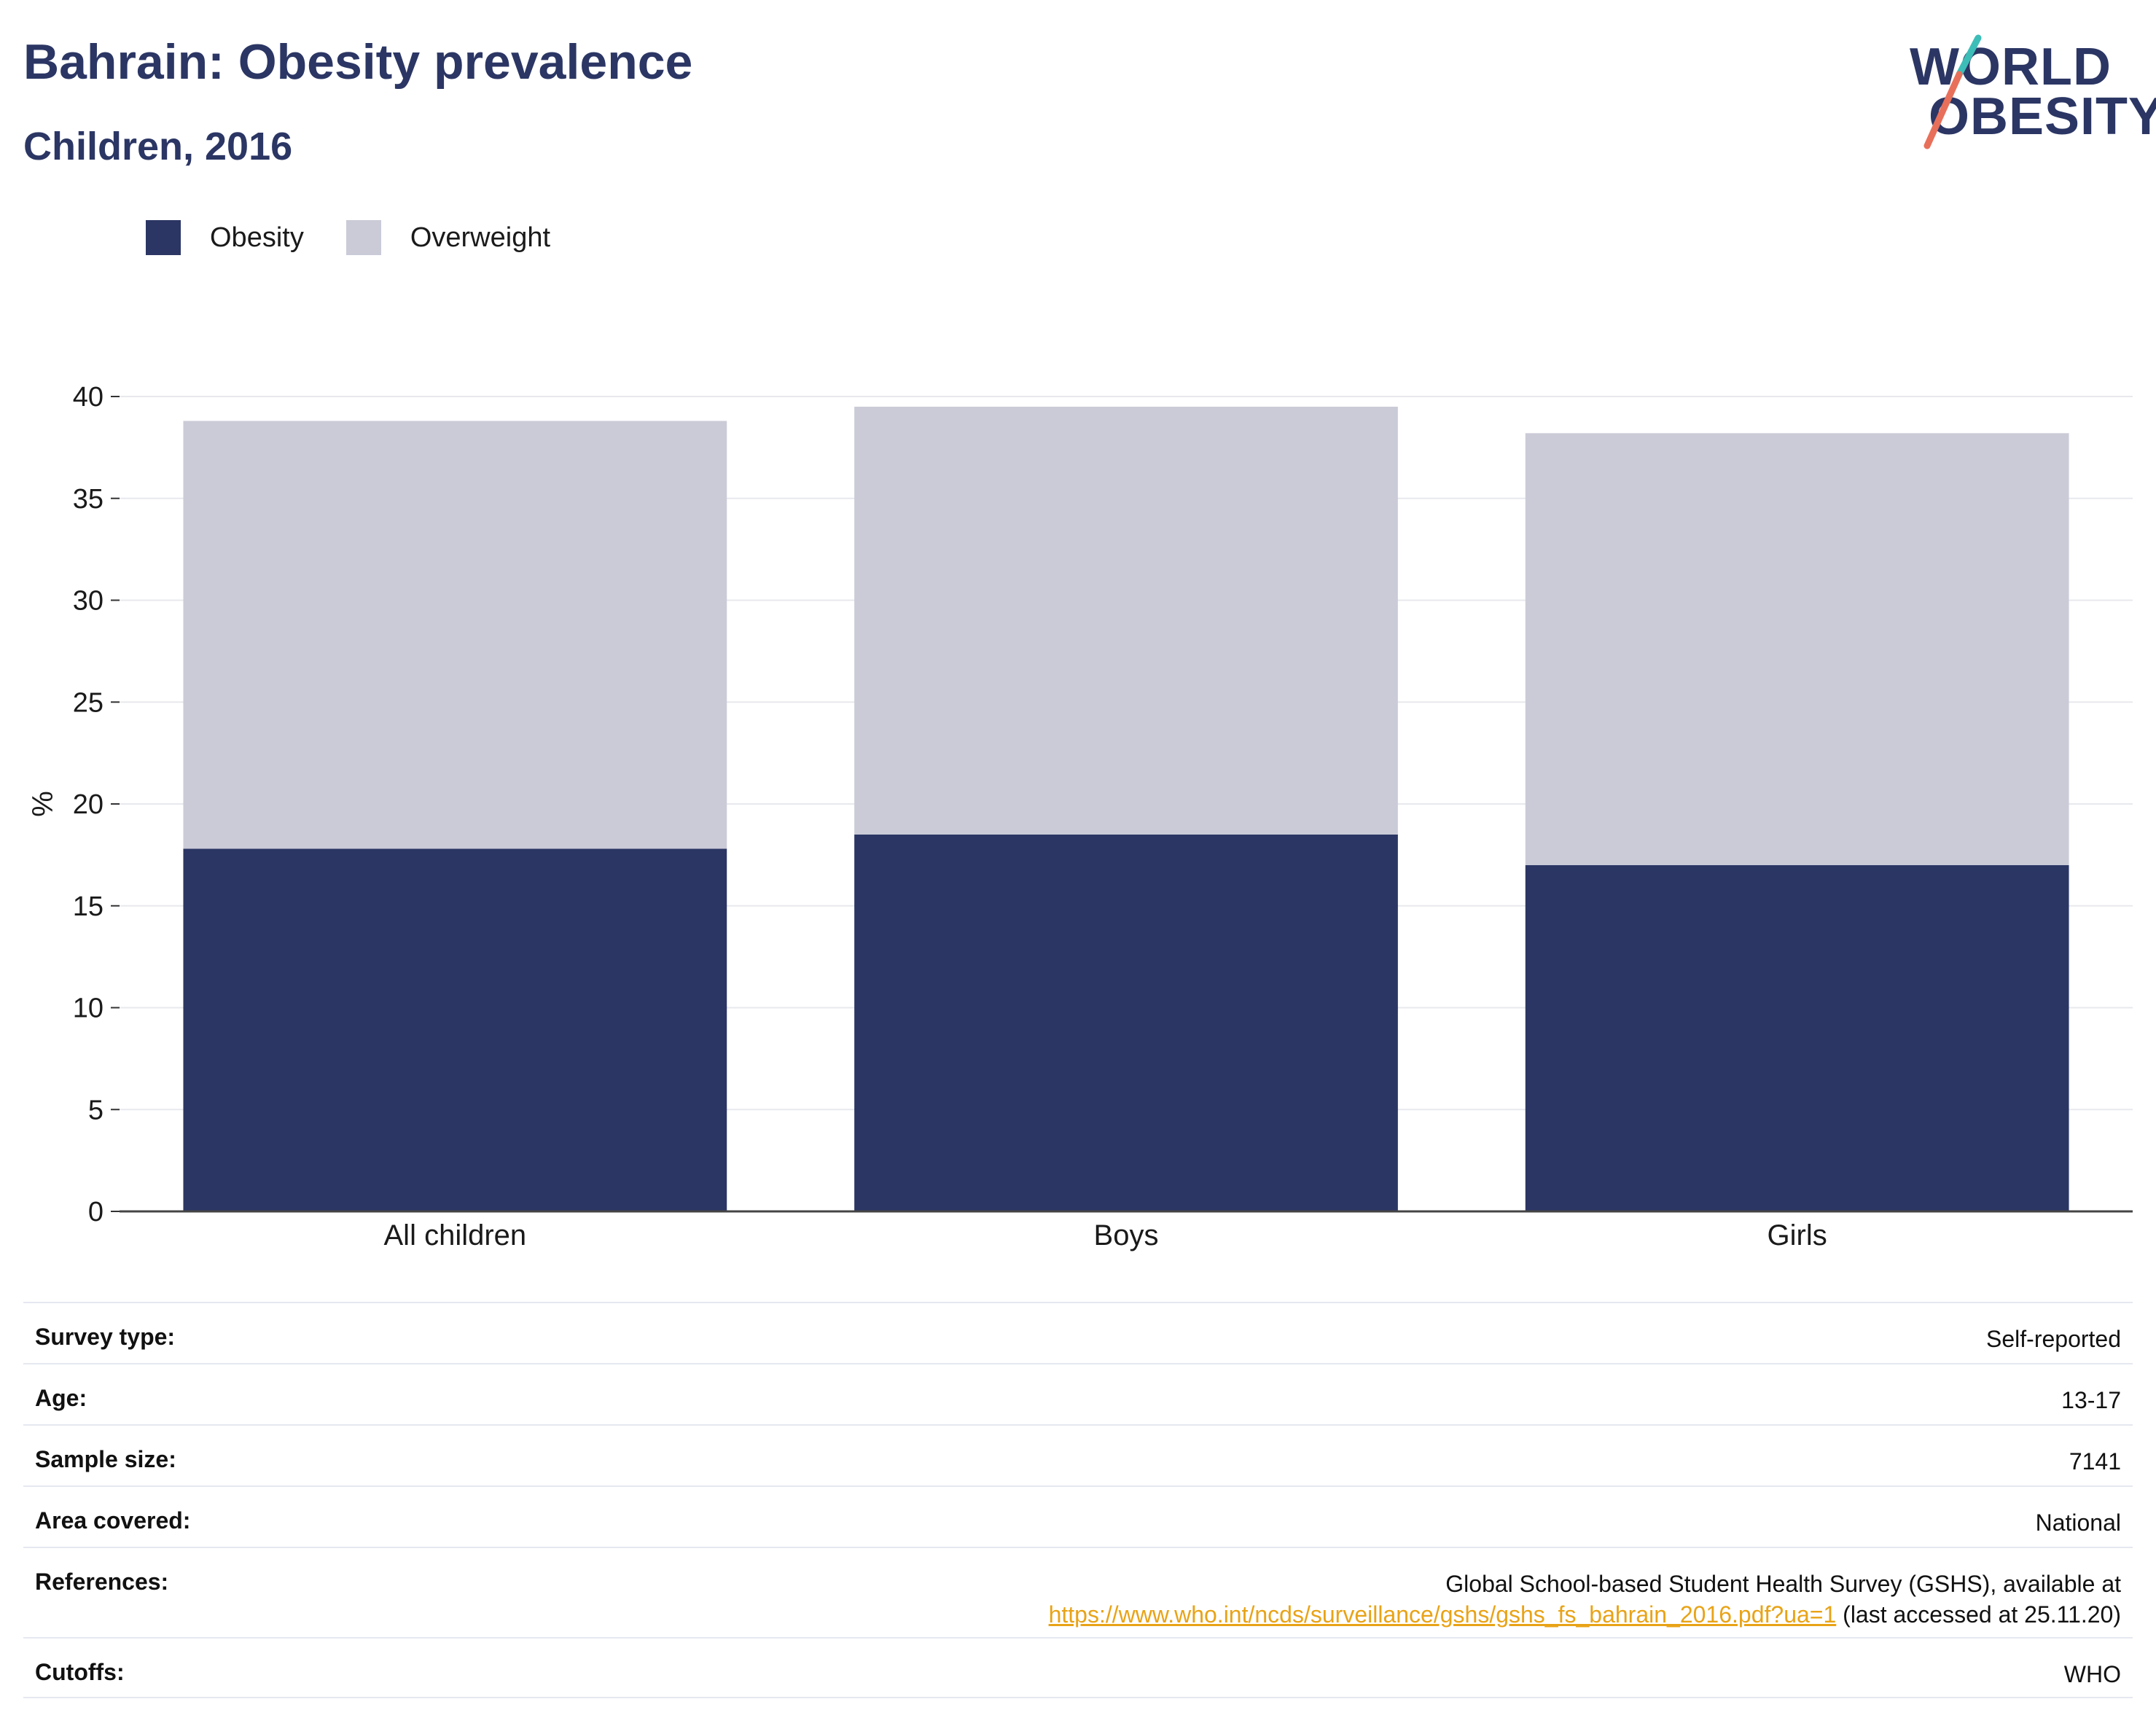  I want to click on legend-label-obesity: Obesity, so click(257, 238).